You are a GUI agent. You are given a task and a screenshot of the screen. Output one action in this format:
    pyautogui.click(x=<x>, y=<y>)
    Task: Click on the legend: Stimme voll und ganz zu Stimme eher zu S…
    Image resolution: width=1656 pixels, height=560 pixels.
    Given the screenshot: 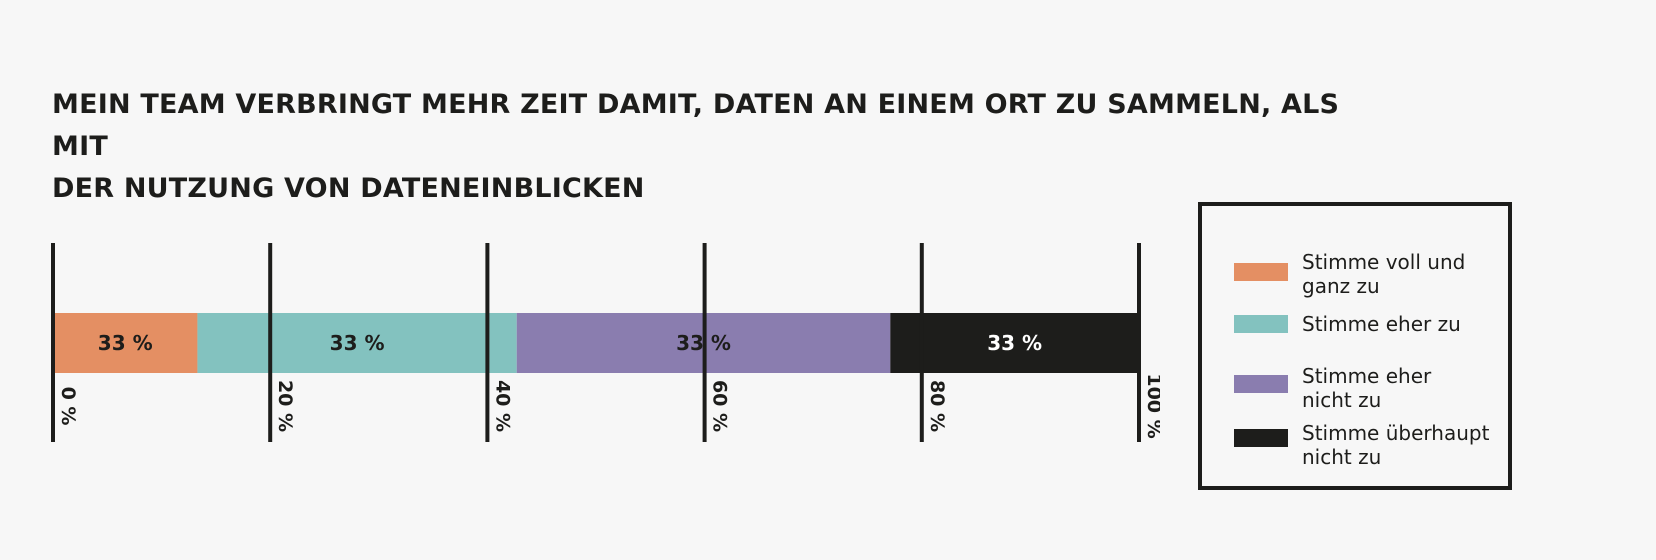 What is the action you would take?
    pyautogui.click(x=1355, y=346)
    